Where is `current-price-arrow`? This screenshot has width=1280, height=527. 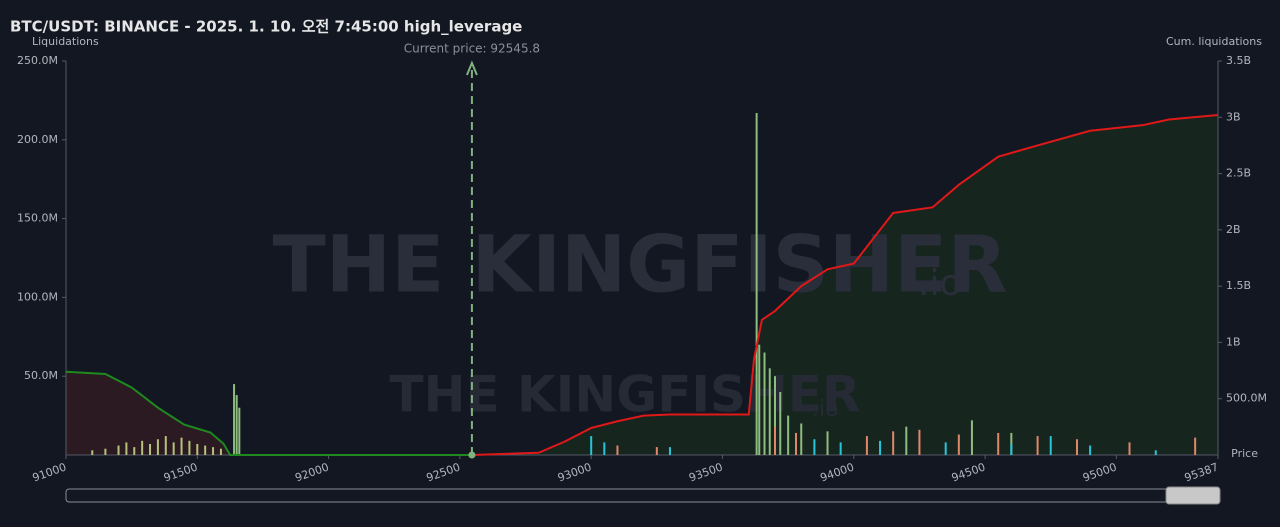 current-price-arrow is located at coordinates (471, 68).